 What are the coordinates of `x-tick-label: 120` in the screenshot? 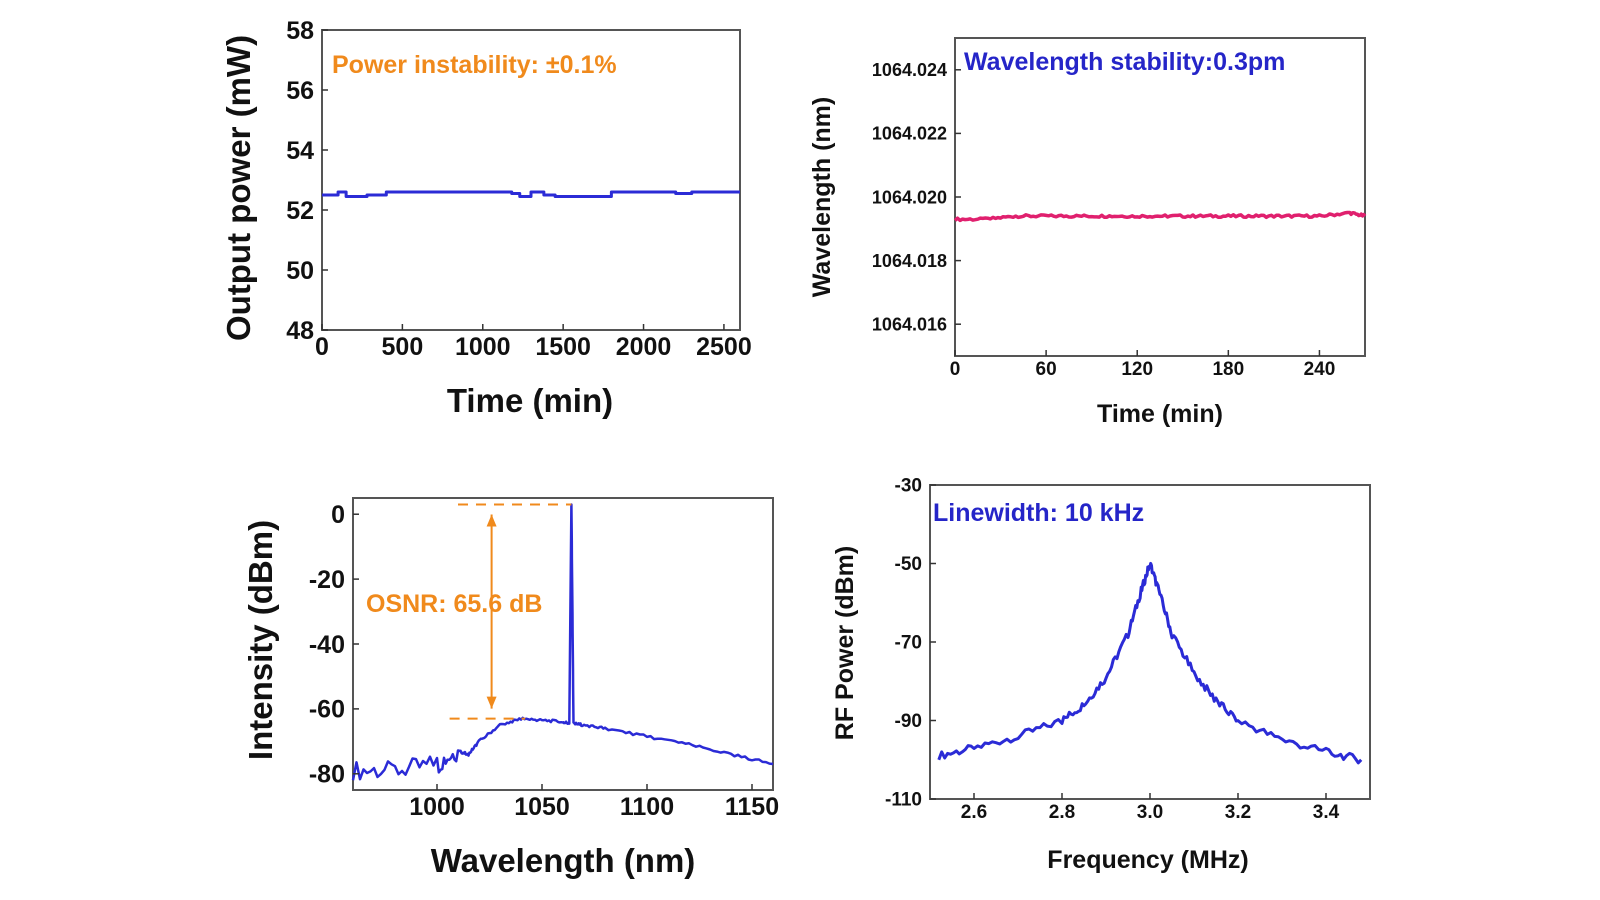 It's located at (1137, 369).